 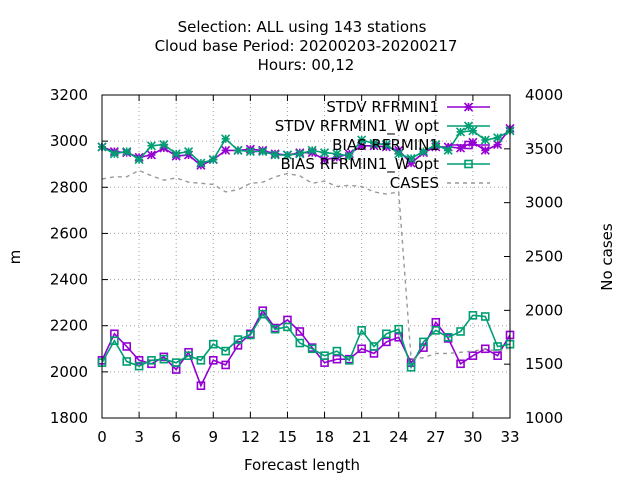 What do you see at coordinates (408, 107) in the screenshot?
I see `legend-entry: STDV RFRMIN1` at bounding box center [408, 107].